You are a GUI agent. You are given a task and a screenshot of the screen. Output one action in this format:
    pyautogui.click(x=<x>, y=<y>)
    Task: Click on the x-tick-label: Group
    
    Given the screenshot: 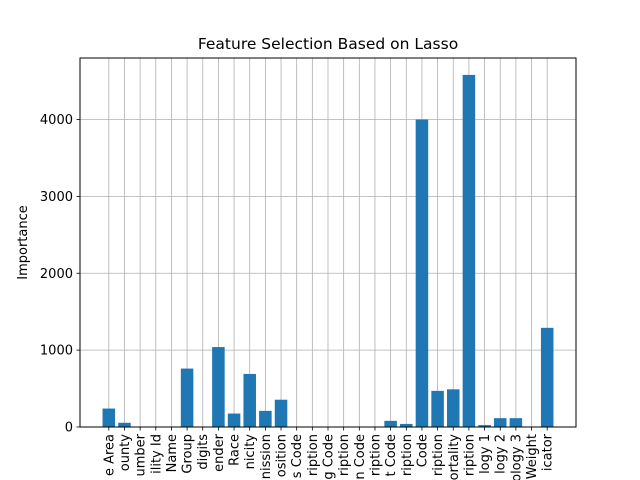 What is the action you would take?
    pyautogui.click(x=188, y=454)
    